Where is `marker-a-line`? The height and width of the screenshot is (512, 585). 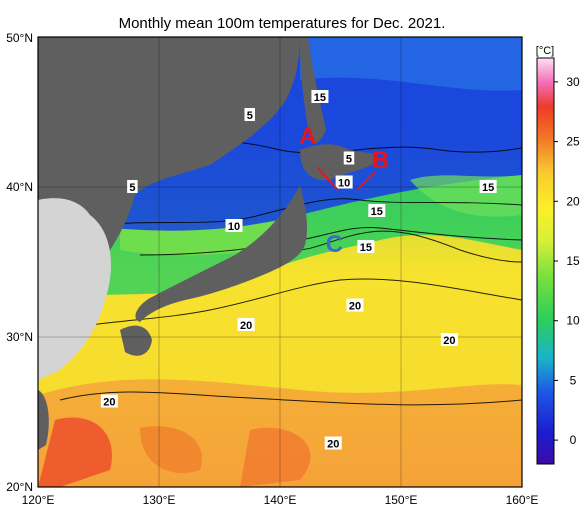 marker-a-line is located at coordinates (327, 178).